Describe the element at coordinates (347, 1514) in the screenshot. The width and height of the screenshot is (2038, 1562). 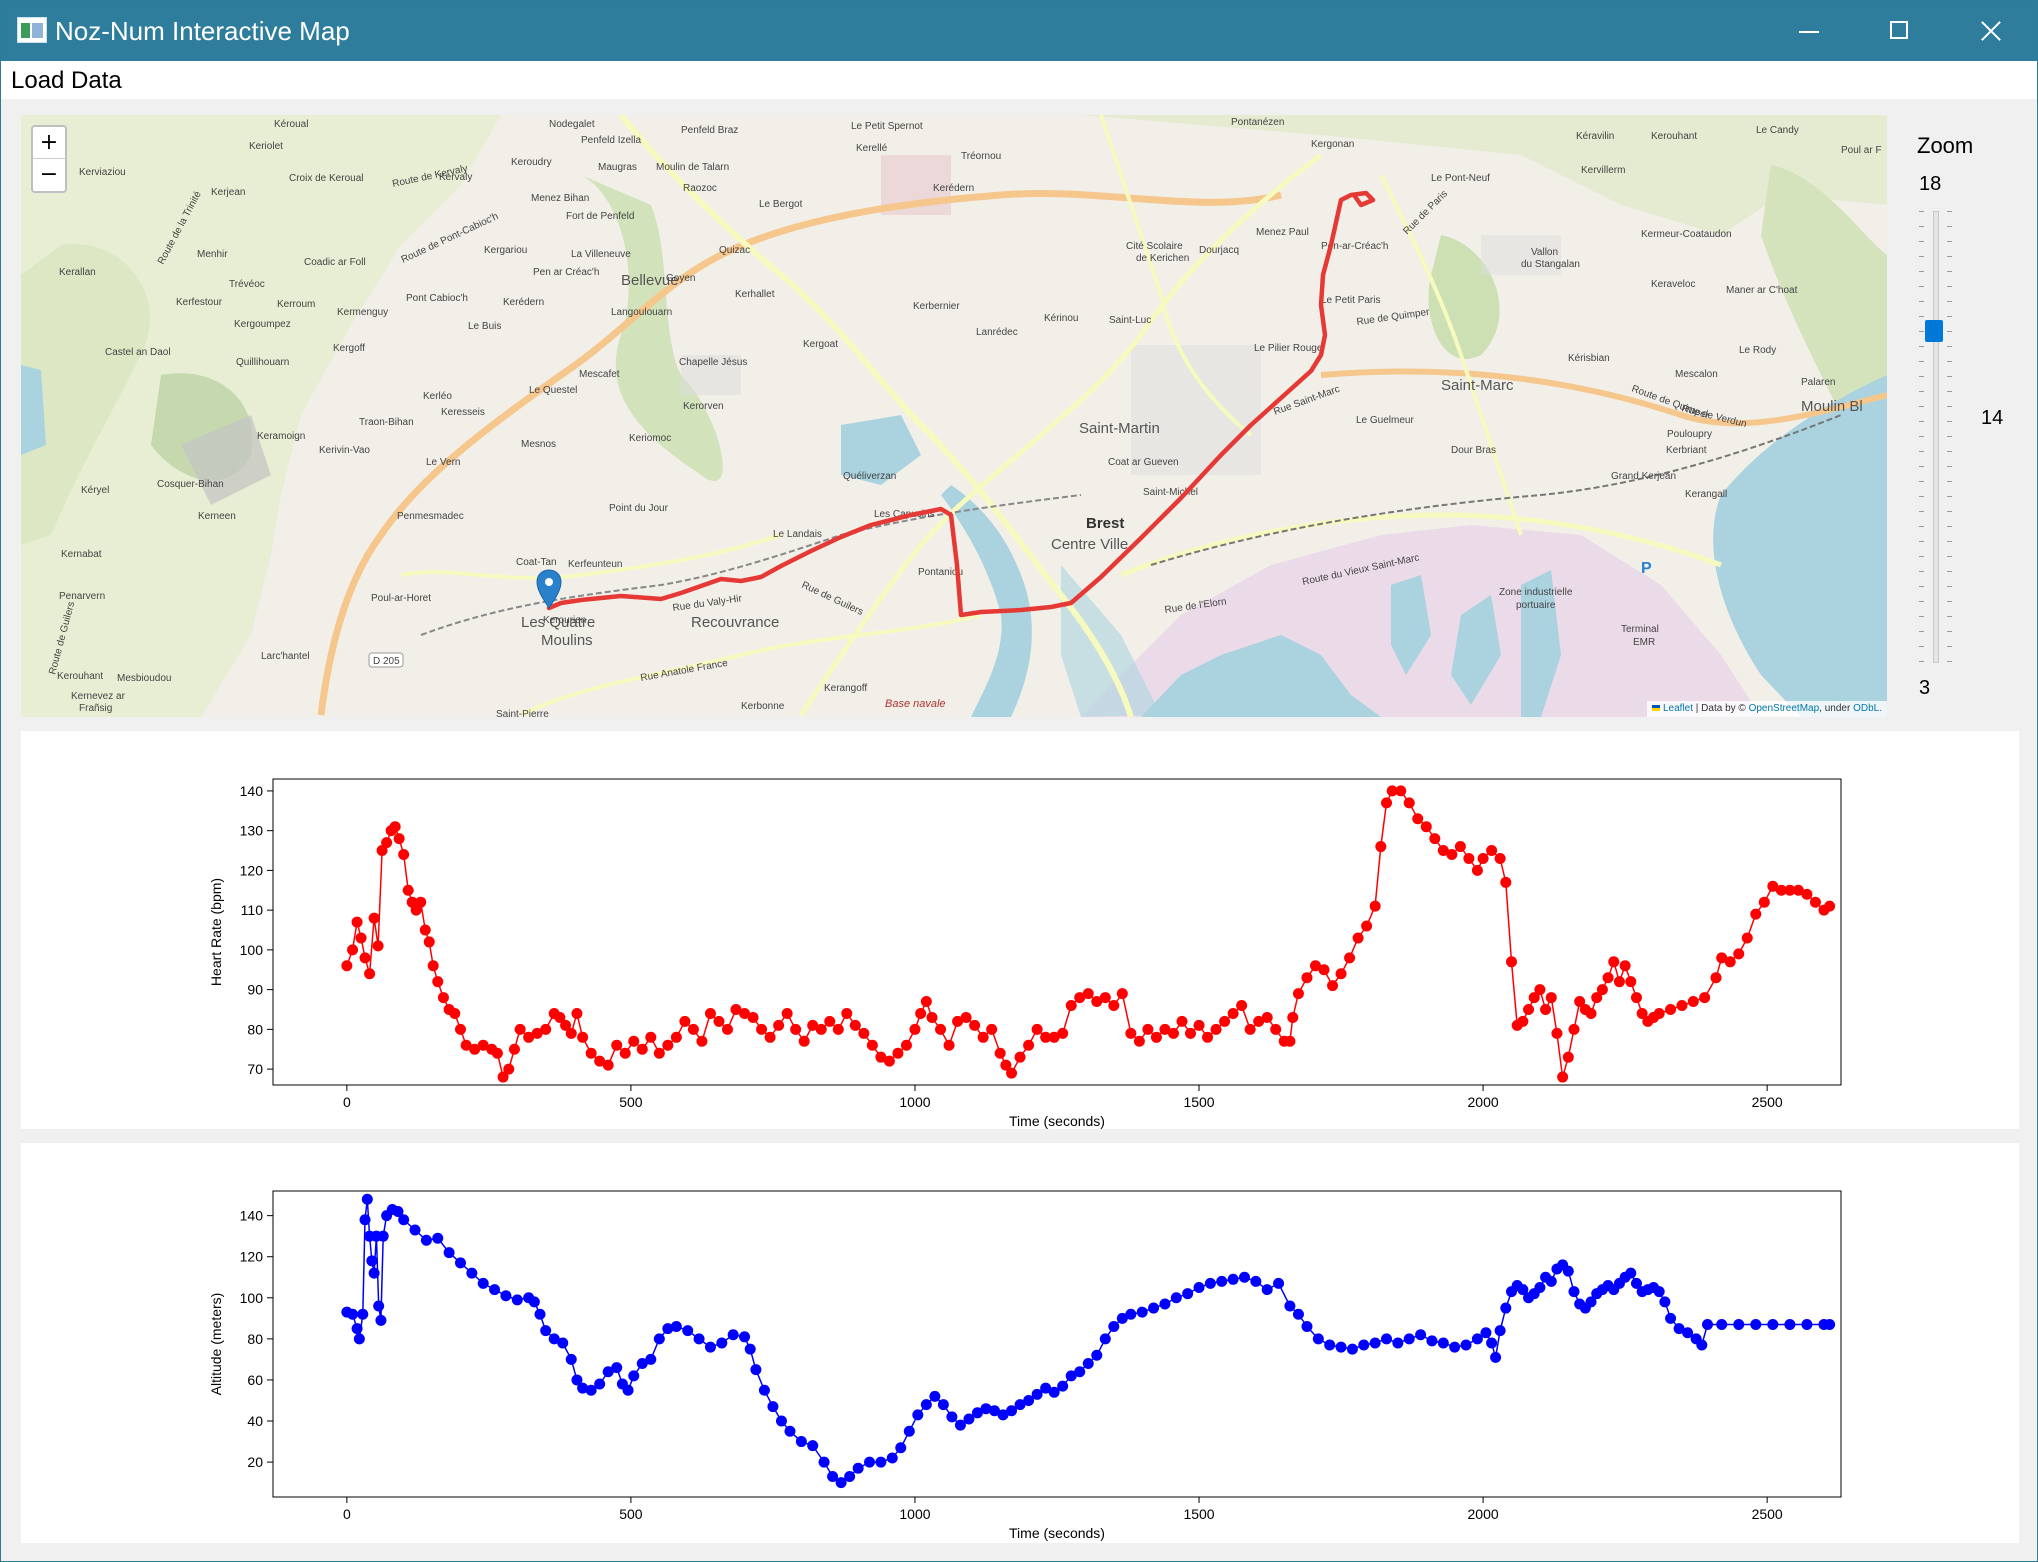
I see `altitude-x-tick-label: 0` at that location.